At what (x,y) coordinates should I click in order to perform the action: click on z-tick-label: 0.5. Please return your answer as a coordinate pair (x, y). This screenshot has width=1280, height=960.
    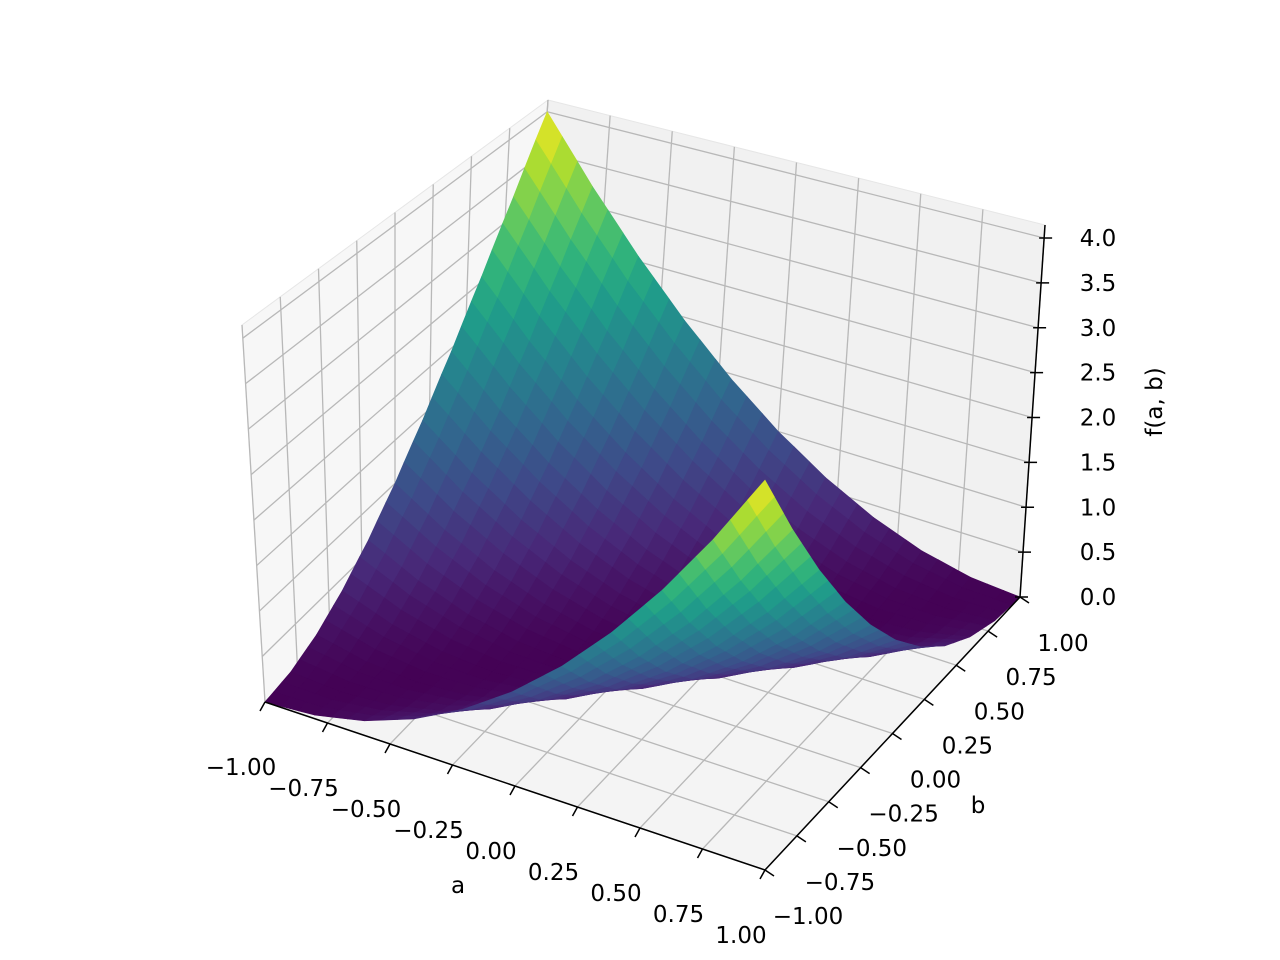
    Looking at the image, I should click on (1098, 553).